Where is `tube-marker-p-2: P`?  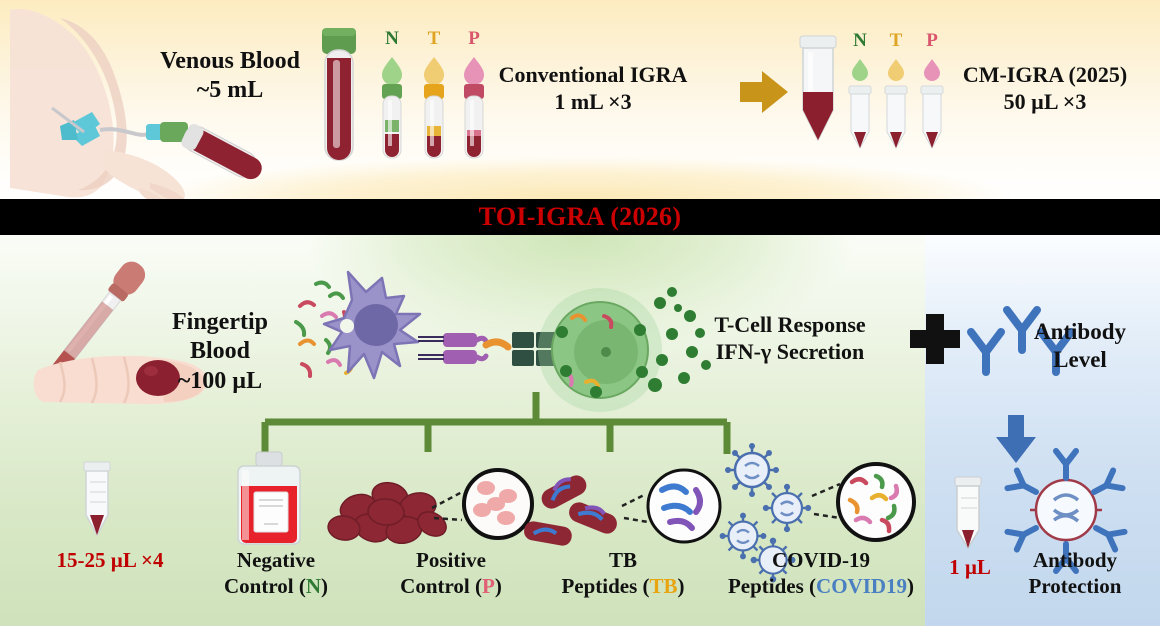
tube-marker-p-2: P is located at coordinates (932, 40).